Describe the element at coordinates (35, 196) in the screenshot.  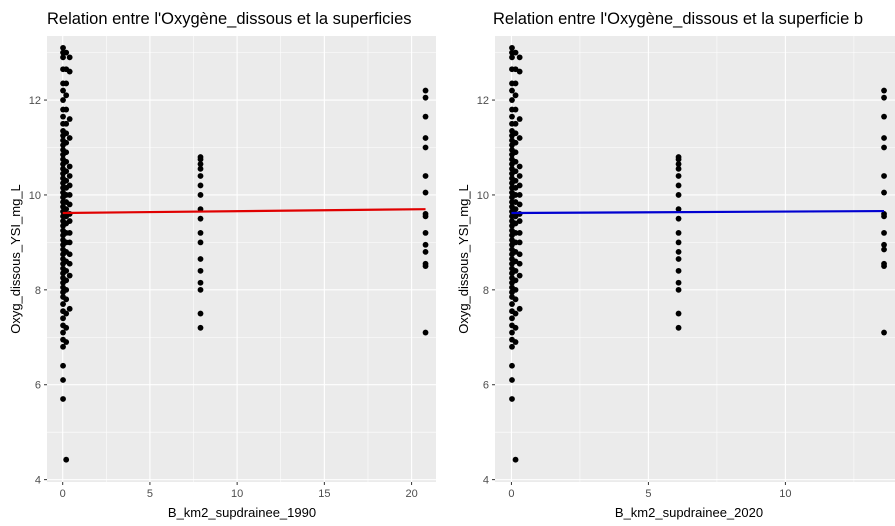
I see `left-y-tick-label: 10` at that location.